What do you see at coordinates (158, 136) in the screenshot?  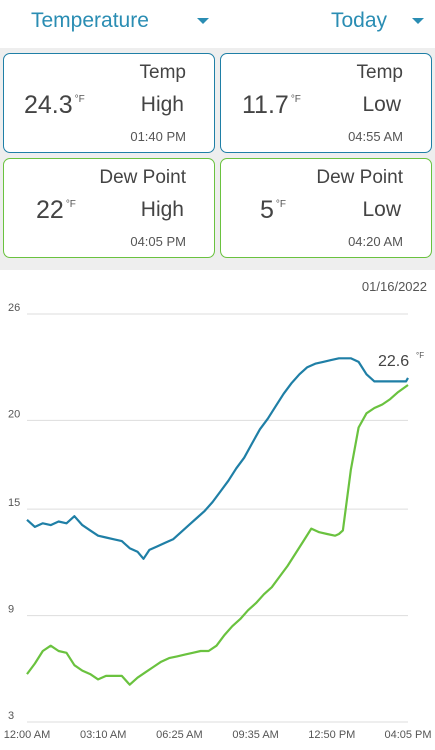 I see `card-time: 01:40 PM` at bounding box center [158, 136].